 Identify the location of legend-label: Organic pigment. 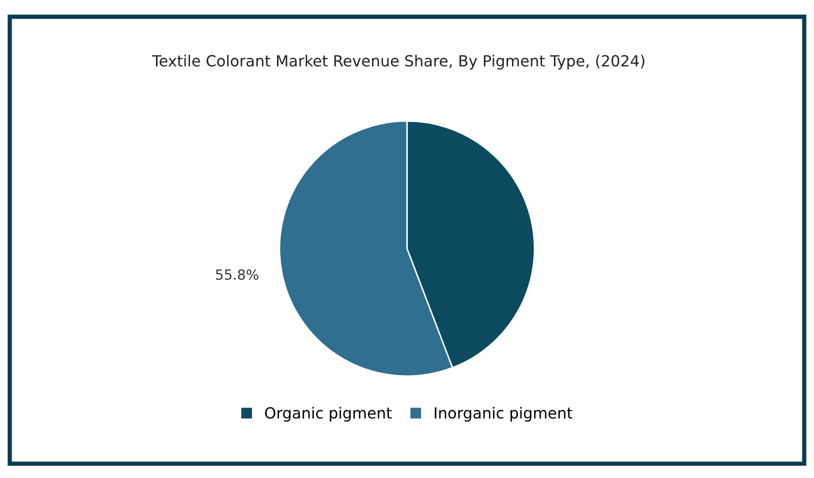
(328, 414).